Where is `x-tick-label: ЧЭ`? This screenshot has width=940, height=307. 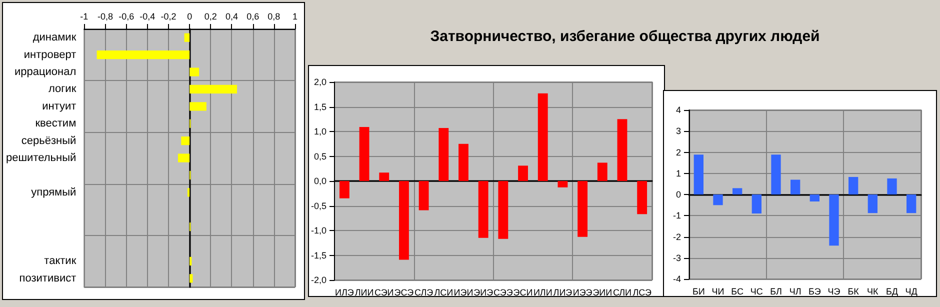 x-tick-label: ЧЭ is located at coordinates (834, 291).